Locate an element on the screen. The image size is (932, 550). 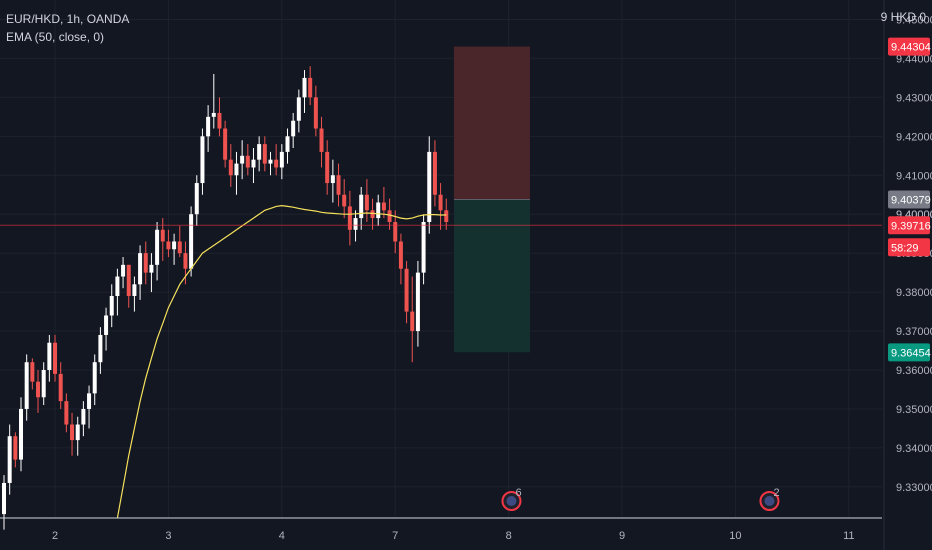
event-badge: 2 is located at coordinates (769, 499).